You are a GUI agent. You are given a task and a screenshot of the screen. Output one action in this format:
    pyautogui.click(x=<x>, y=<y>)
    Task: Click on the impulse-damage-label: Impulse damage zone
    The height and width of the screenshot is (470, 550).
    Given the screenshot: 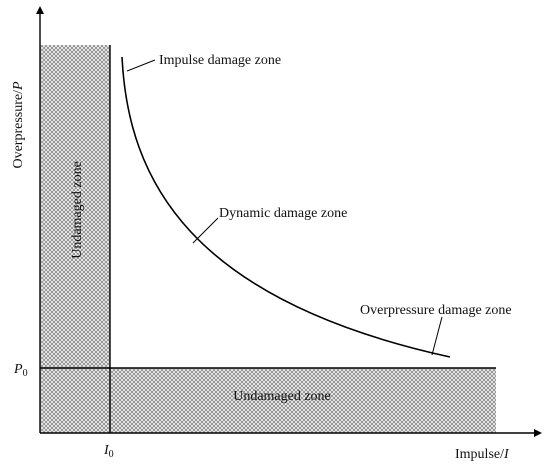 What is the action you would take?
    pyautogui.click(x=220, y=60)
    